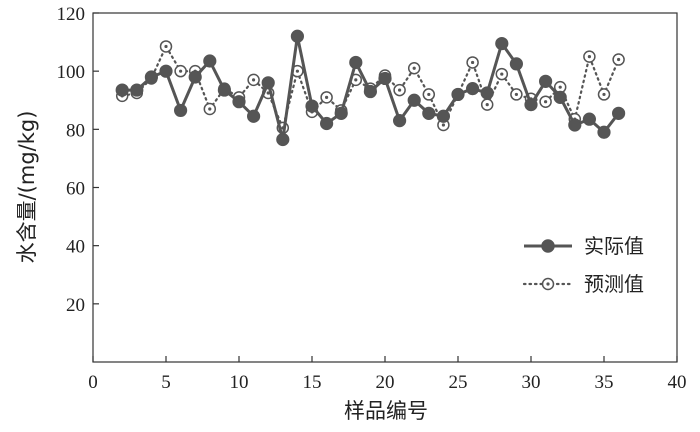 This screenshot has height=432, width=700. Describe the element at coordinates (385, 382) in the screenshot. I see `x-tick-label: 20` at that location.